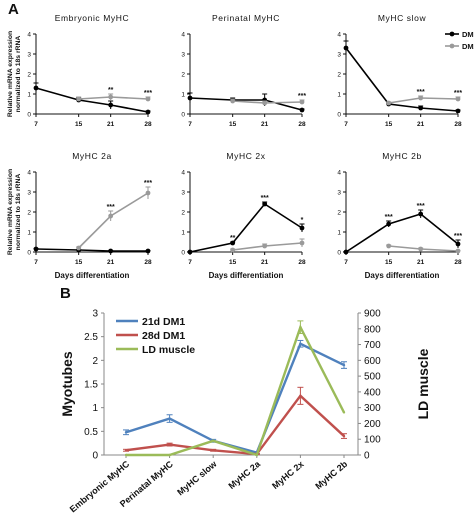 This screenshot has height=513, width=474. What do you see at coordinates (468, 46) in the screenshot?
I see `legend-label-dm2: DM2` at bounding box center [468, 46].